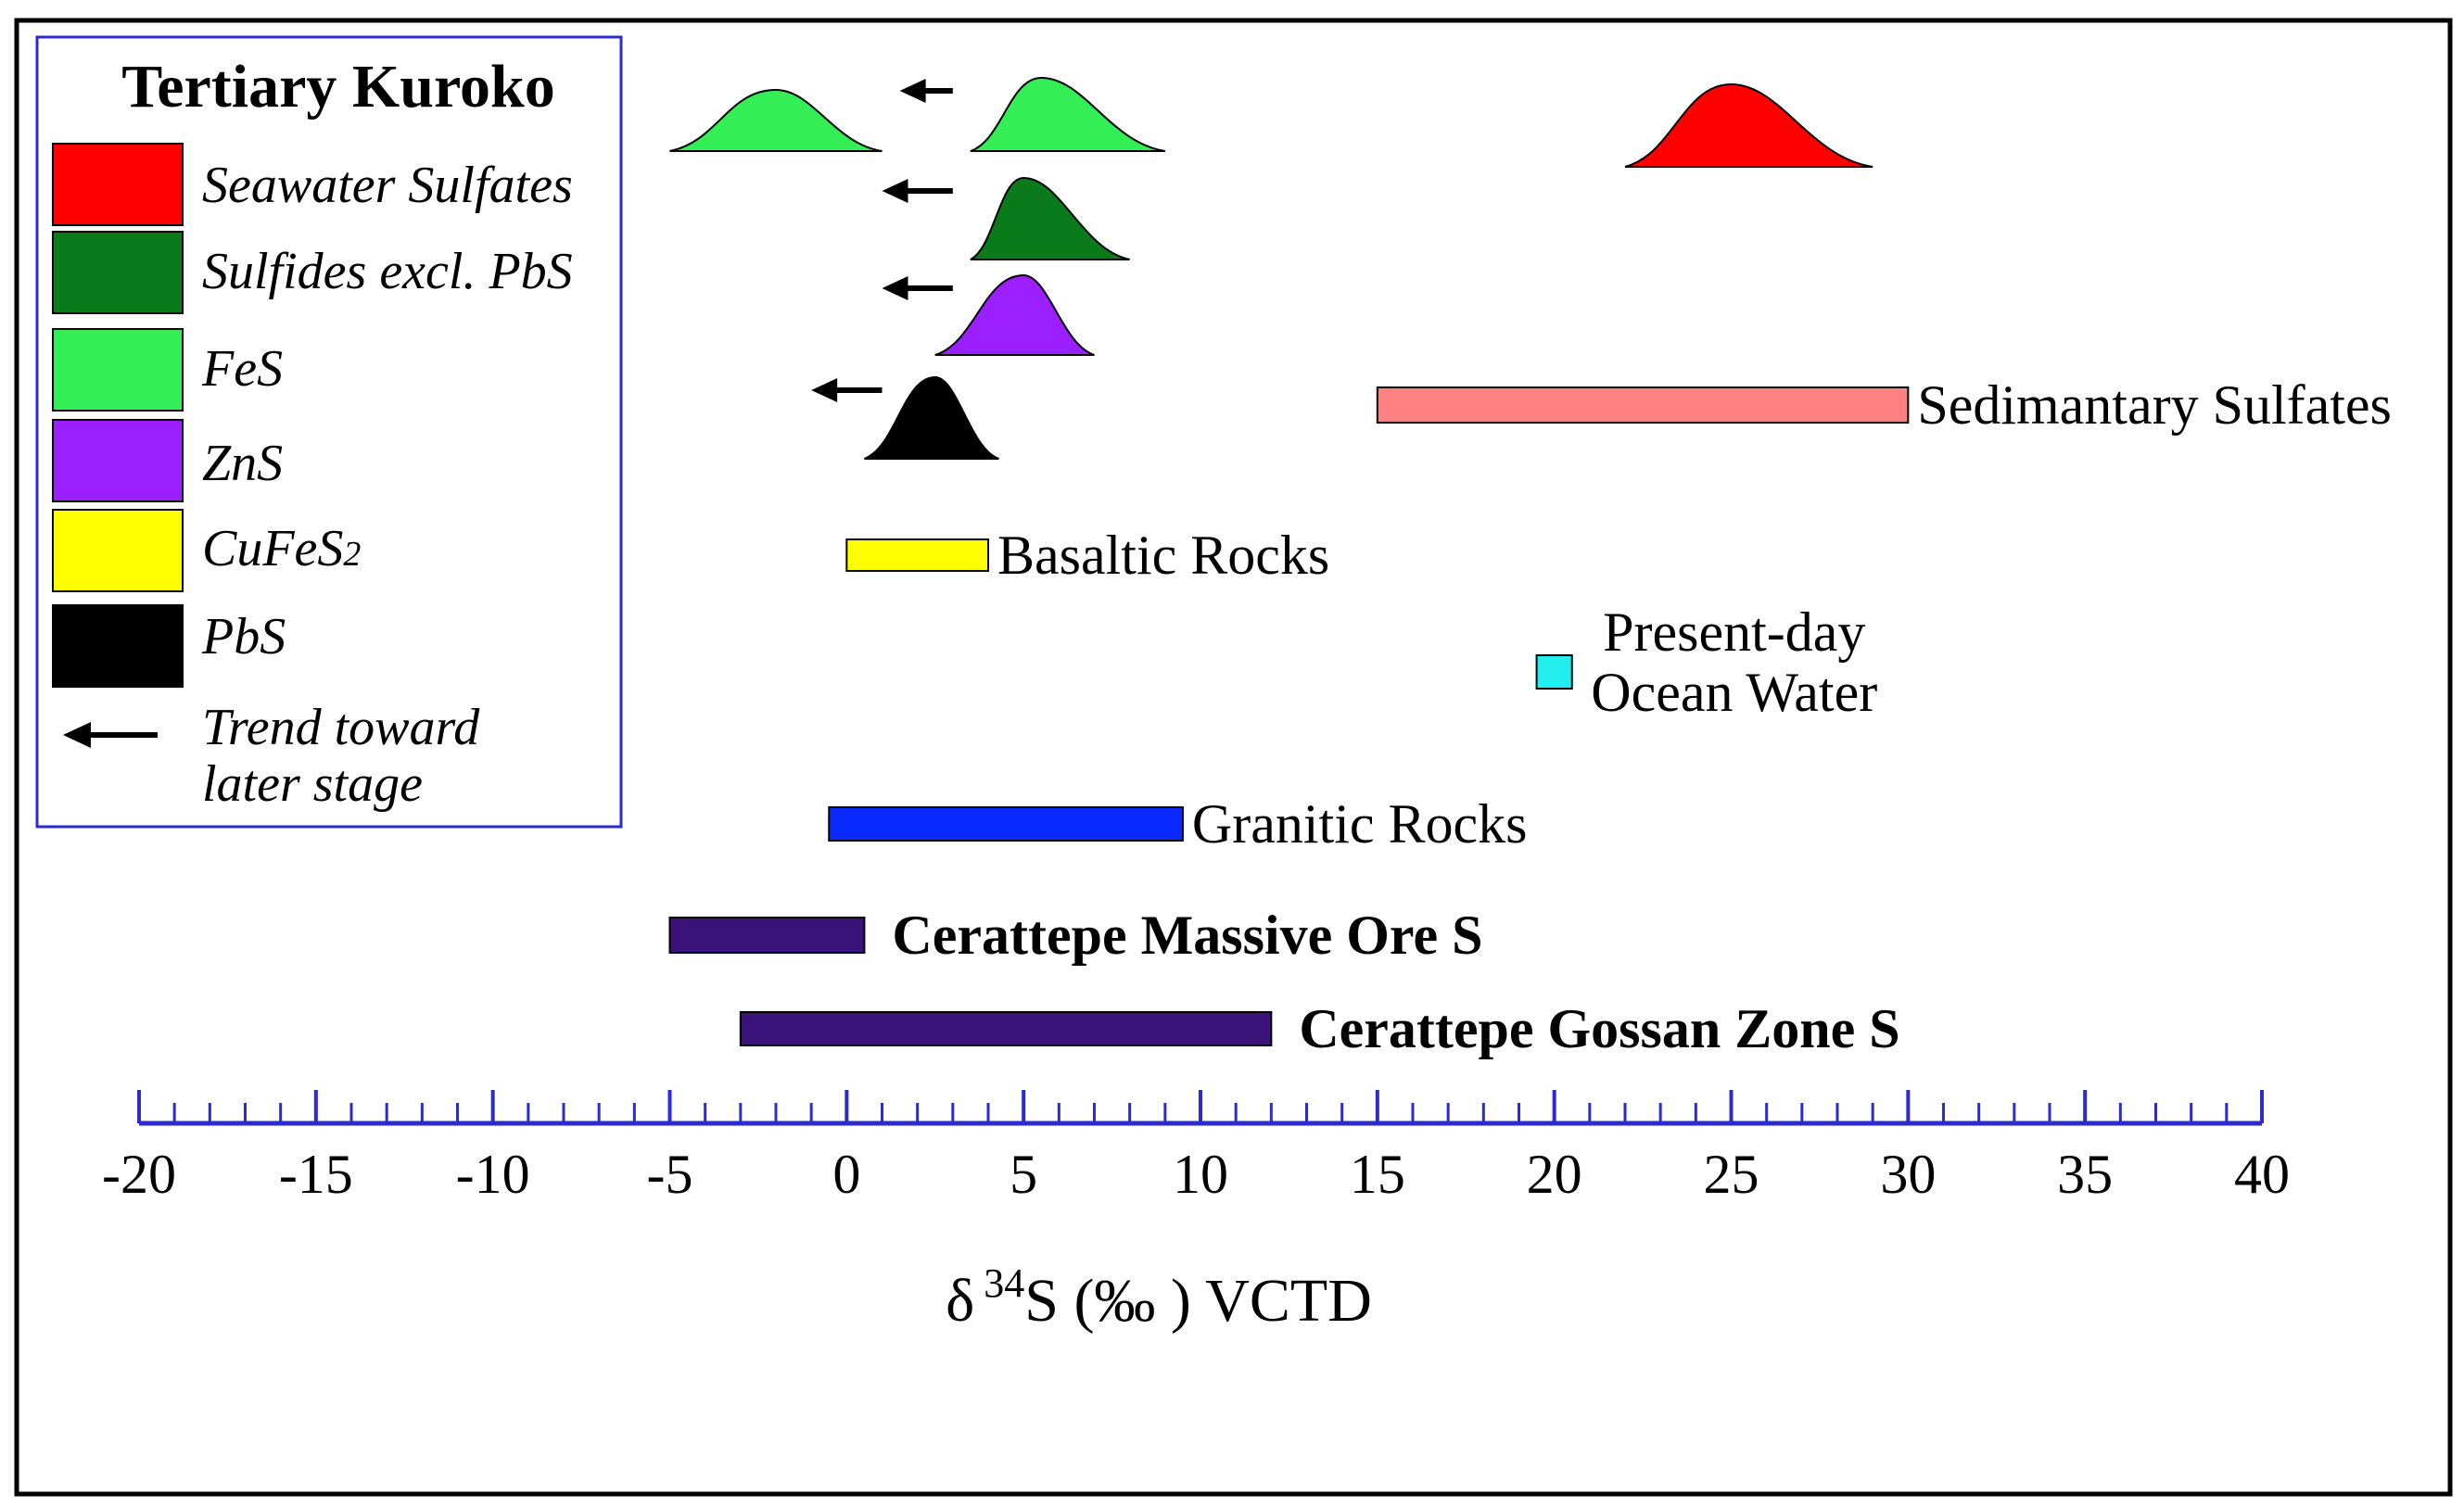 Image resolution: width=2464 pixels, height=1507 pixels. Describe the element at coordinates (1908, 1174) in the screenshot. I see `x-tick-label-30: 30` at that location.